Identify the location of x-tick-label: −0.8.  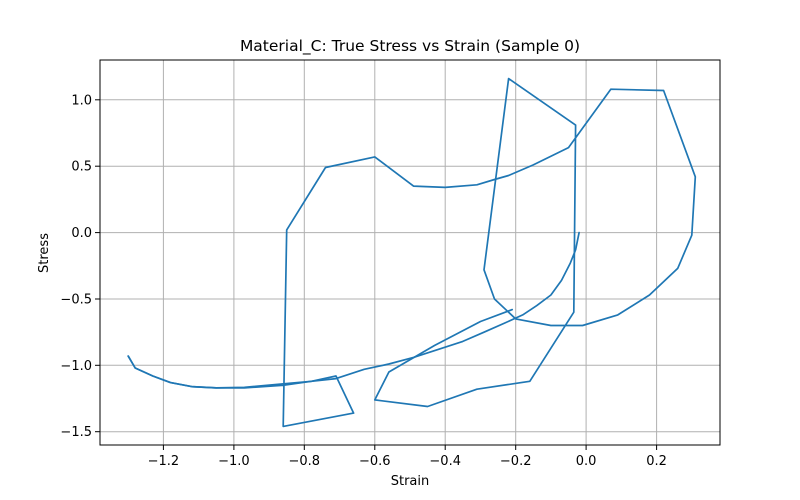
(305, 461).